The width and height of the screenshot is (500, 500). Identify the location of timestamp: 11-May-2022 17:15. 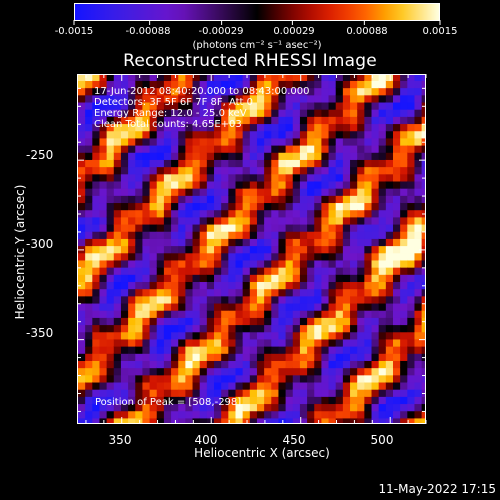
(437, 489).